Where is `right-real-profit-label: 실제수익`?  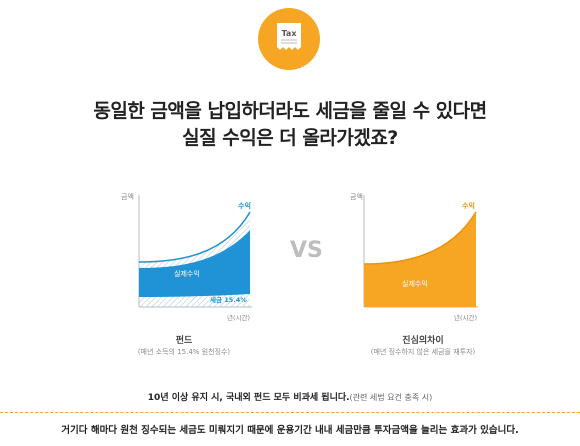
right-real-profit-label: 실제수익 is located at coordinates (415, 283).